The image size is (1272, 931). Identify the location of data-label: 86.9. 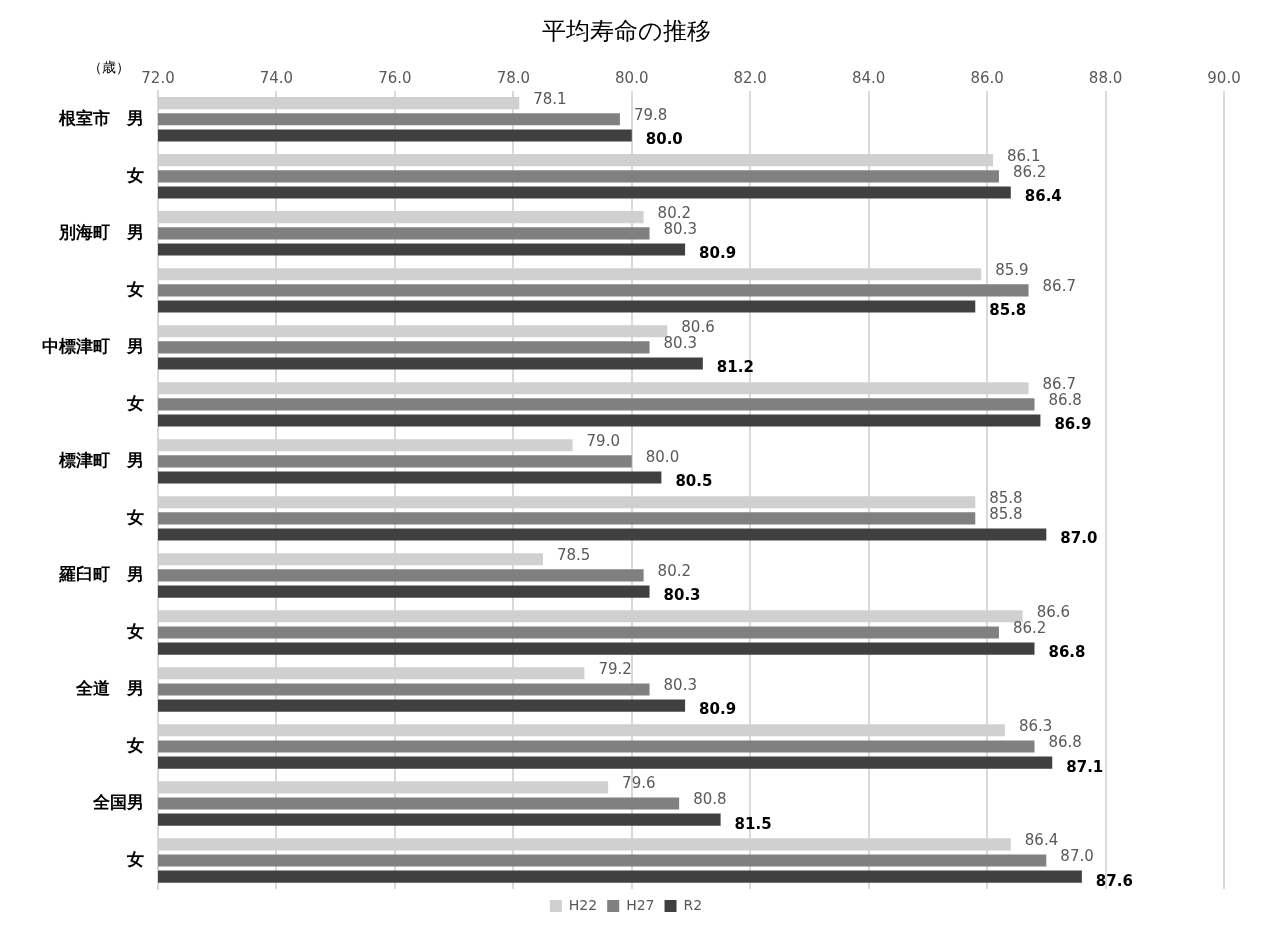
(1073, 424).